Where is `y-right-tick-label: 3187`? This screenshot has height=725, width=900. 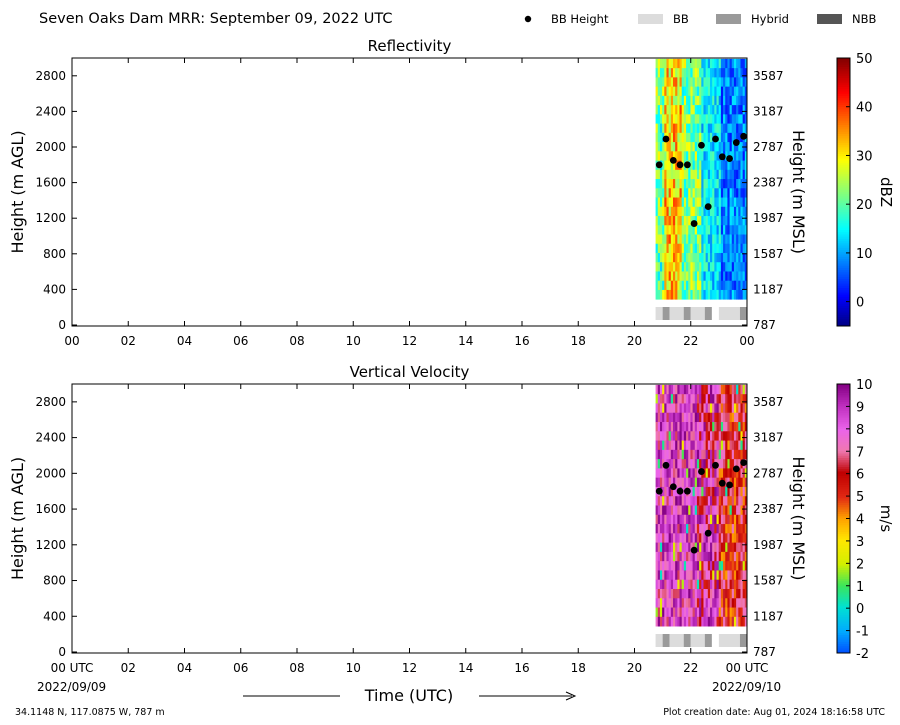 y-right-tick-label: 3187 is located at coordinates (768, 438).